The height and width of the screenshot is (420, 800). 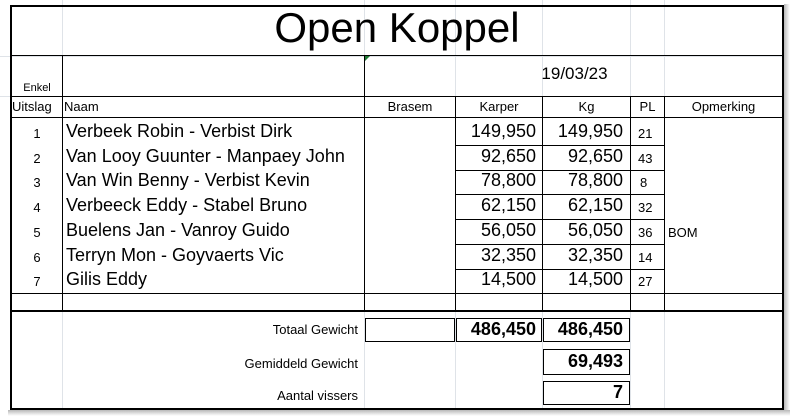 What do you see at coordinates (107, 279) in the screenshot?
I see `row-naam: Gilis Eddy` at bounding box center [107, 279].